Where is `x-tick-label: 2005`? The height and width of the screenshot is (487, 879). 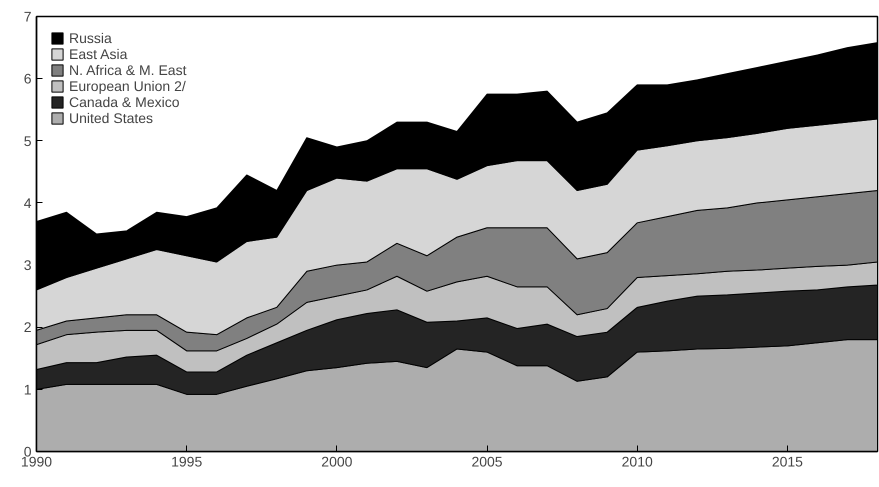
x-tick-label: 2005 is located at coordinates (487, 462).